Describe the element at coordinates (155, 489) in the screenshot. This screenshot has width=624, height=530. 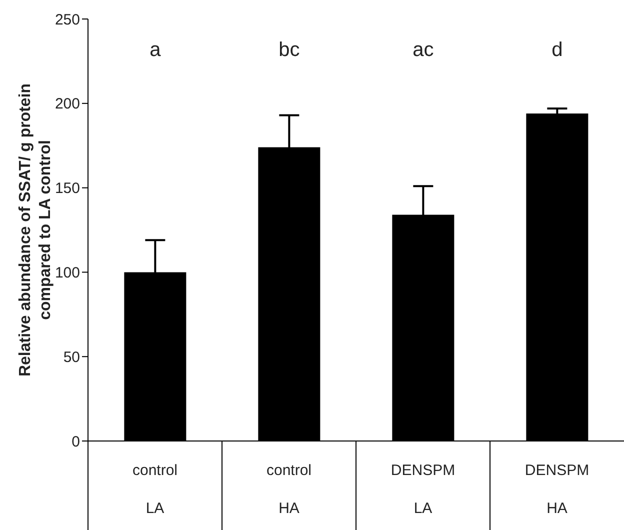
I see `category-label: control LA` at that location.